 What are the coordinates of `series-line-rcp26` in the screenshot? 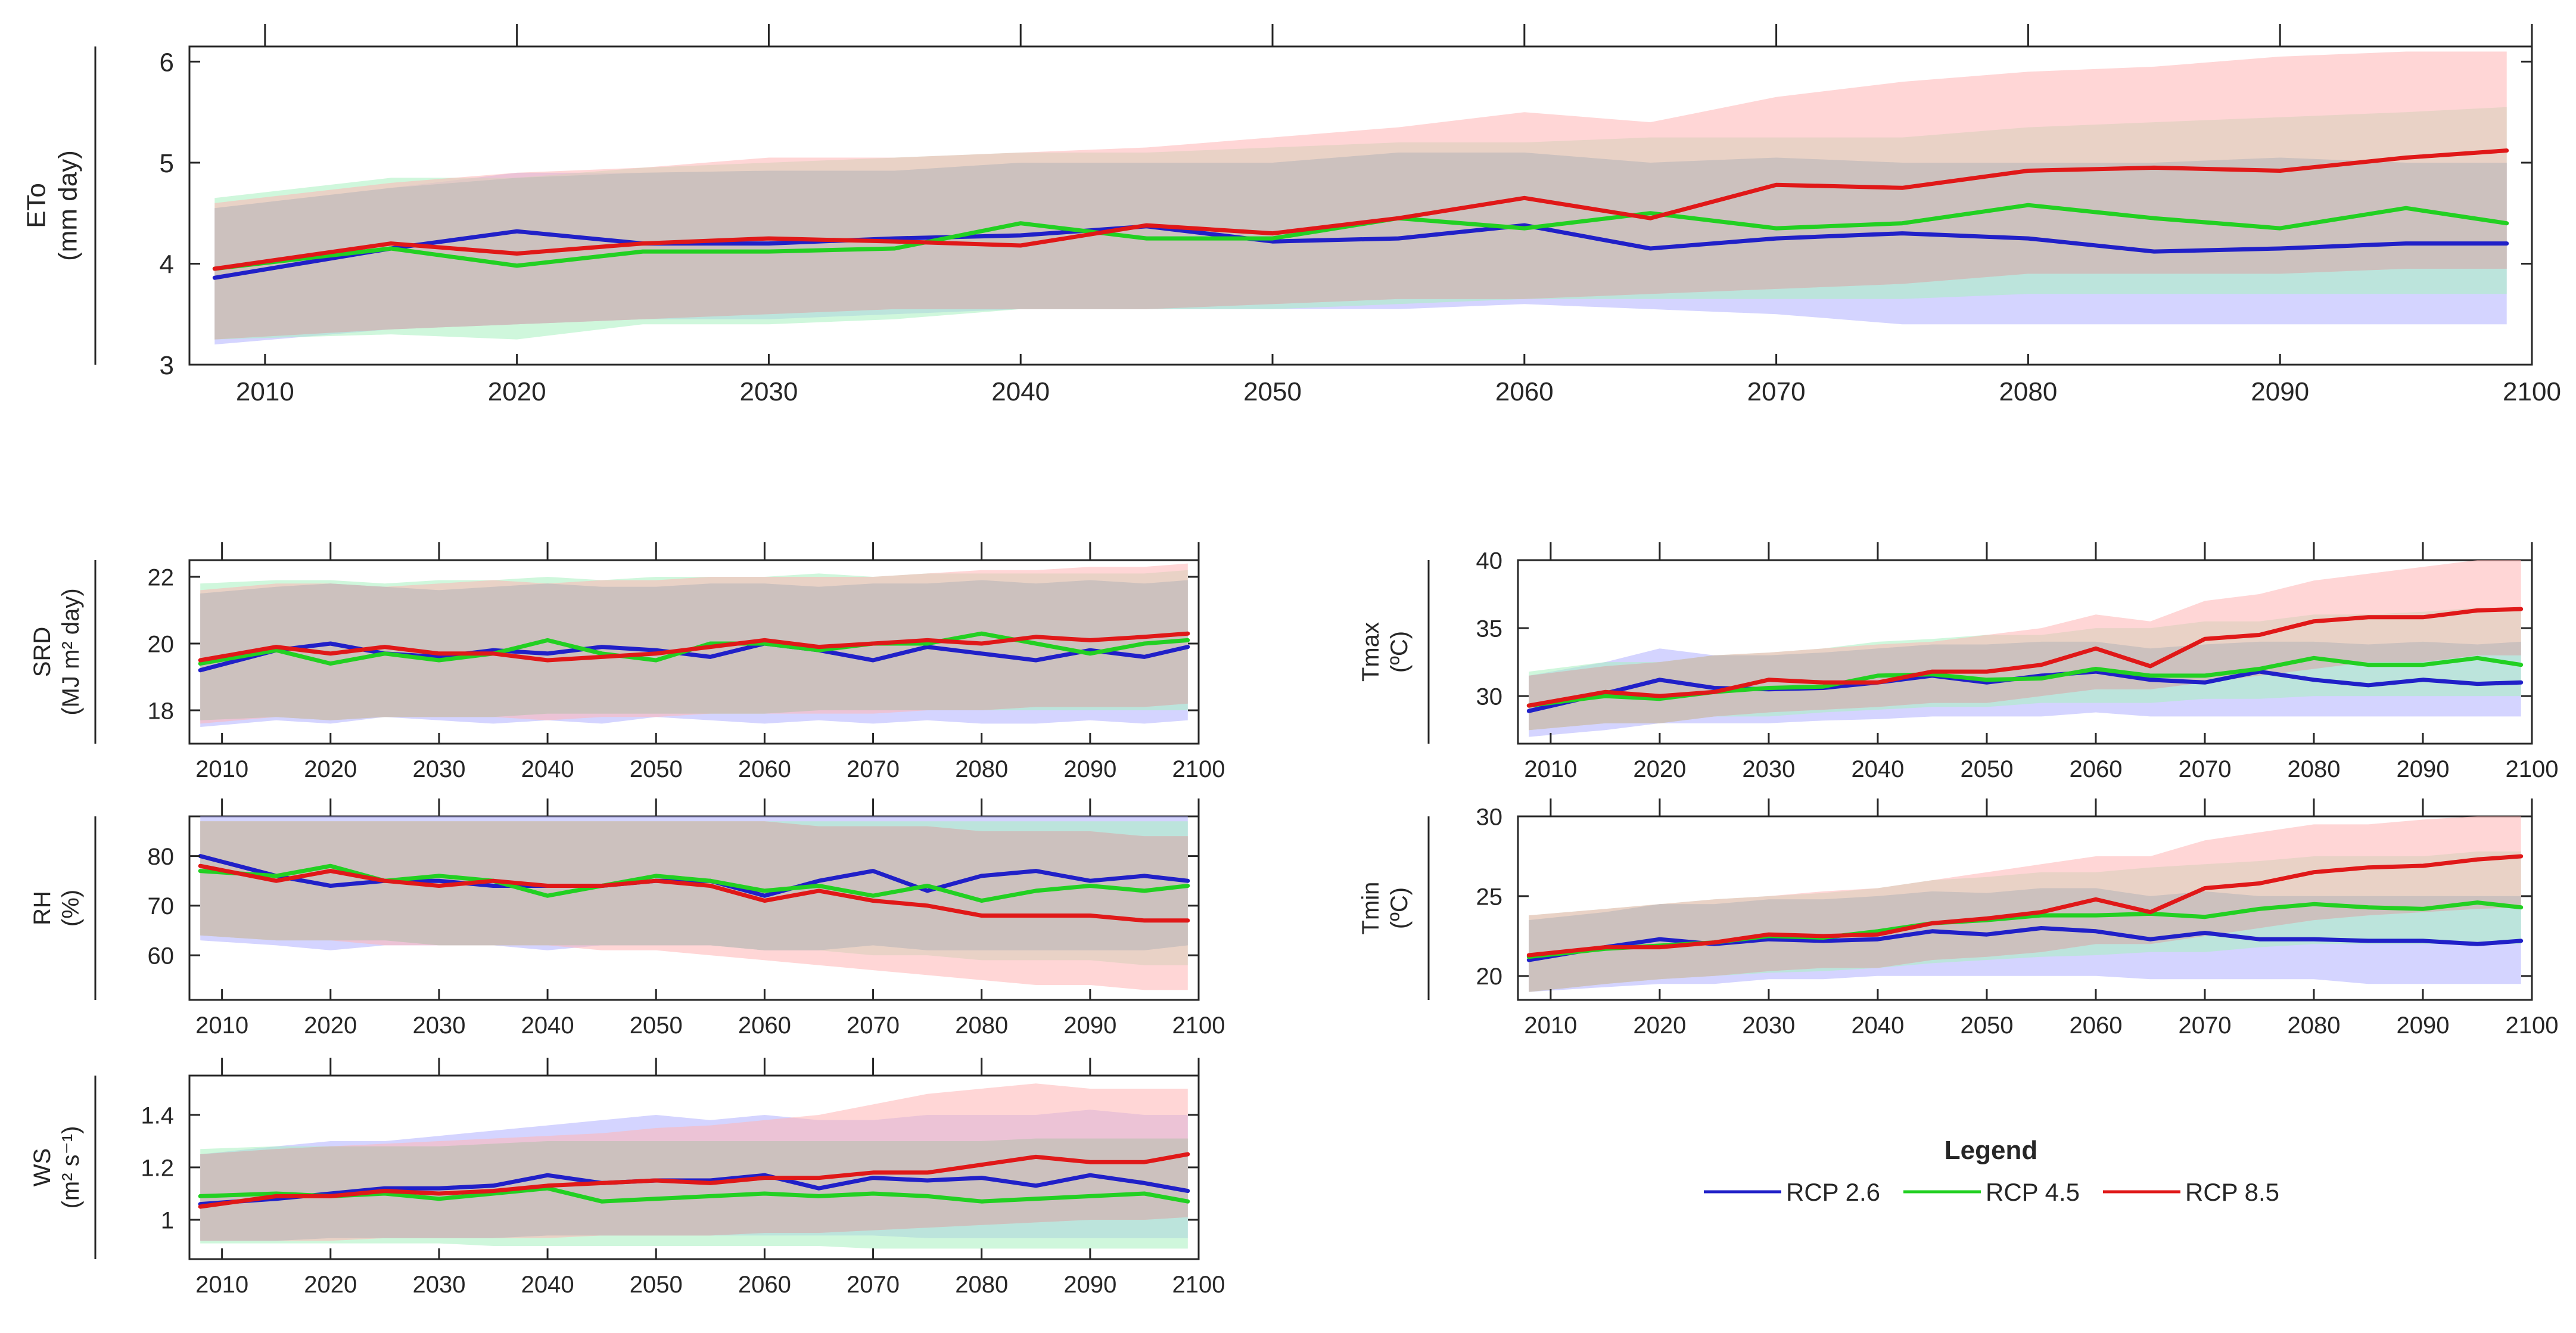 It's located at (694, 1190).